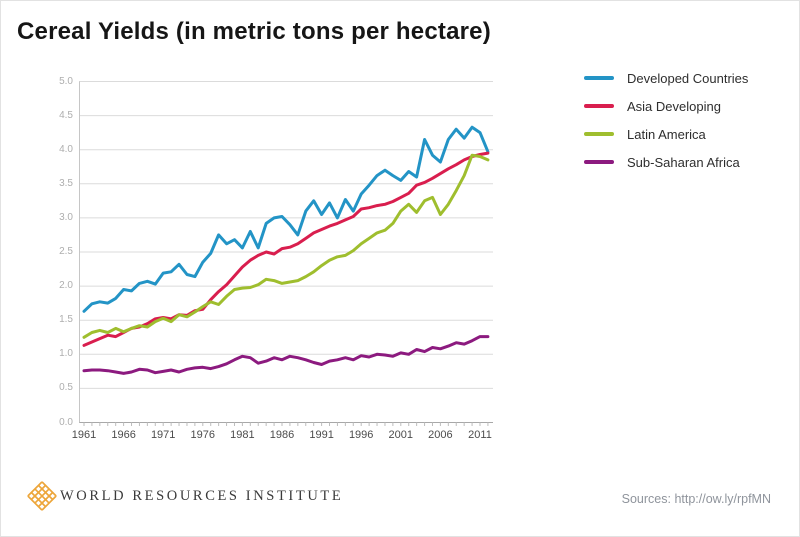 The height and width of the screenshot is (537, 800). What do you see at coordinates (361, 435) in the screenshot?
I see `x-axis-label: 1996` at bounding box center [361, 435].